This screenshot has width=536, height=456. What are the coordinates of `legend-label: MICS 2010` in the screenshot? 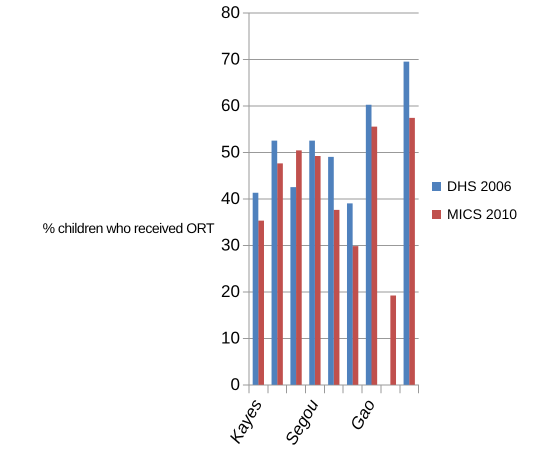 It's located at (482, 214).